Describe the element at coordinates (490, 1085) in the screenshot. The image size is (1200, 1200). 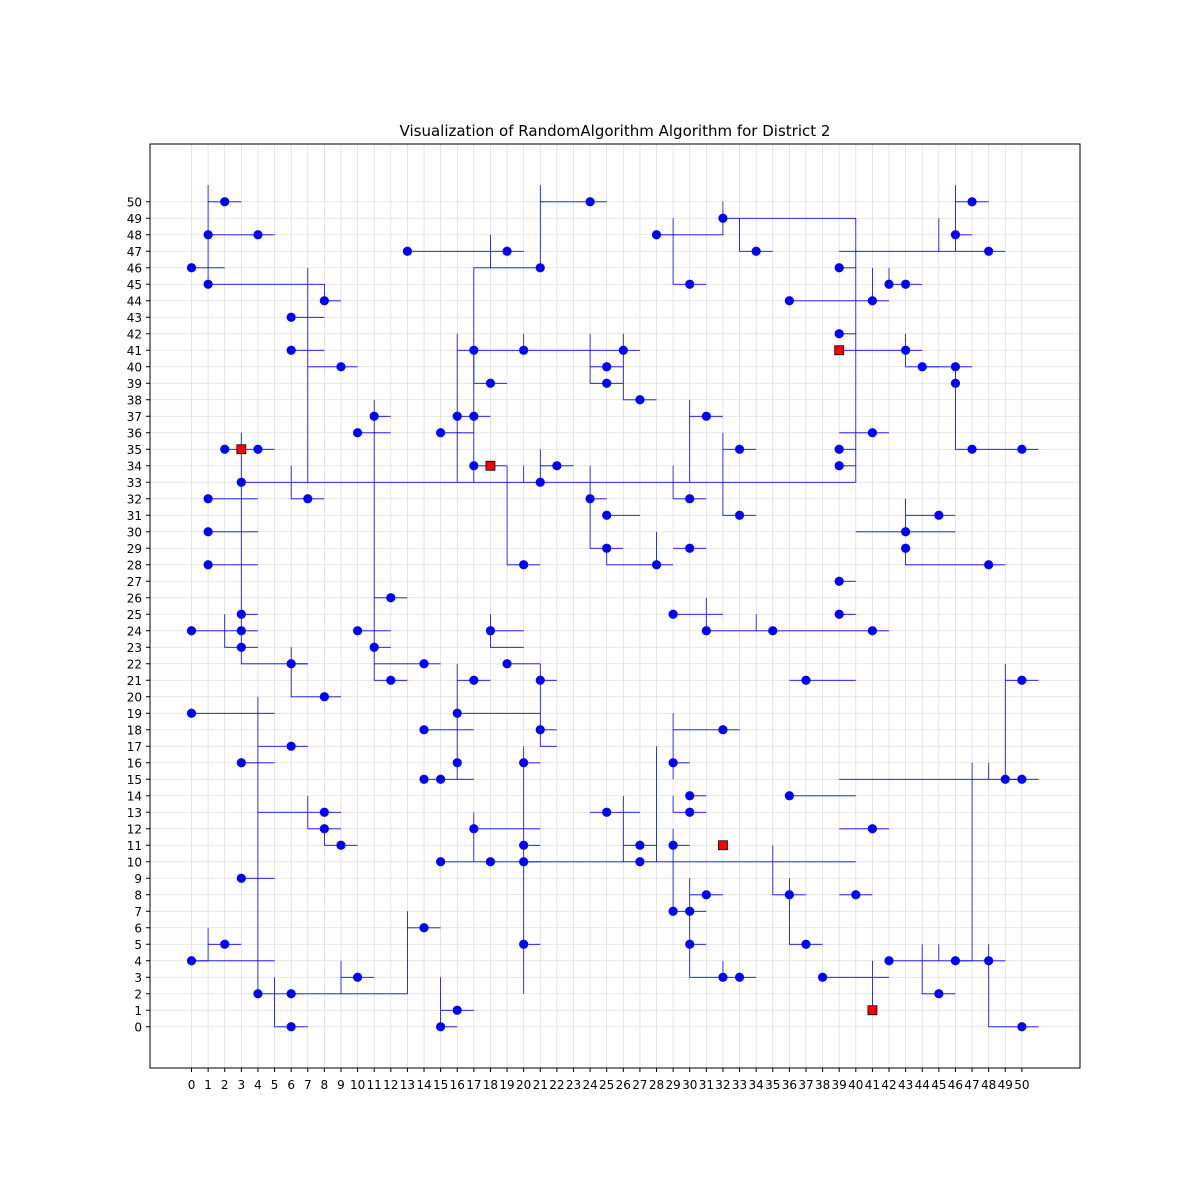
I see `x-tick-label: 18` at that location.